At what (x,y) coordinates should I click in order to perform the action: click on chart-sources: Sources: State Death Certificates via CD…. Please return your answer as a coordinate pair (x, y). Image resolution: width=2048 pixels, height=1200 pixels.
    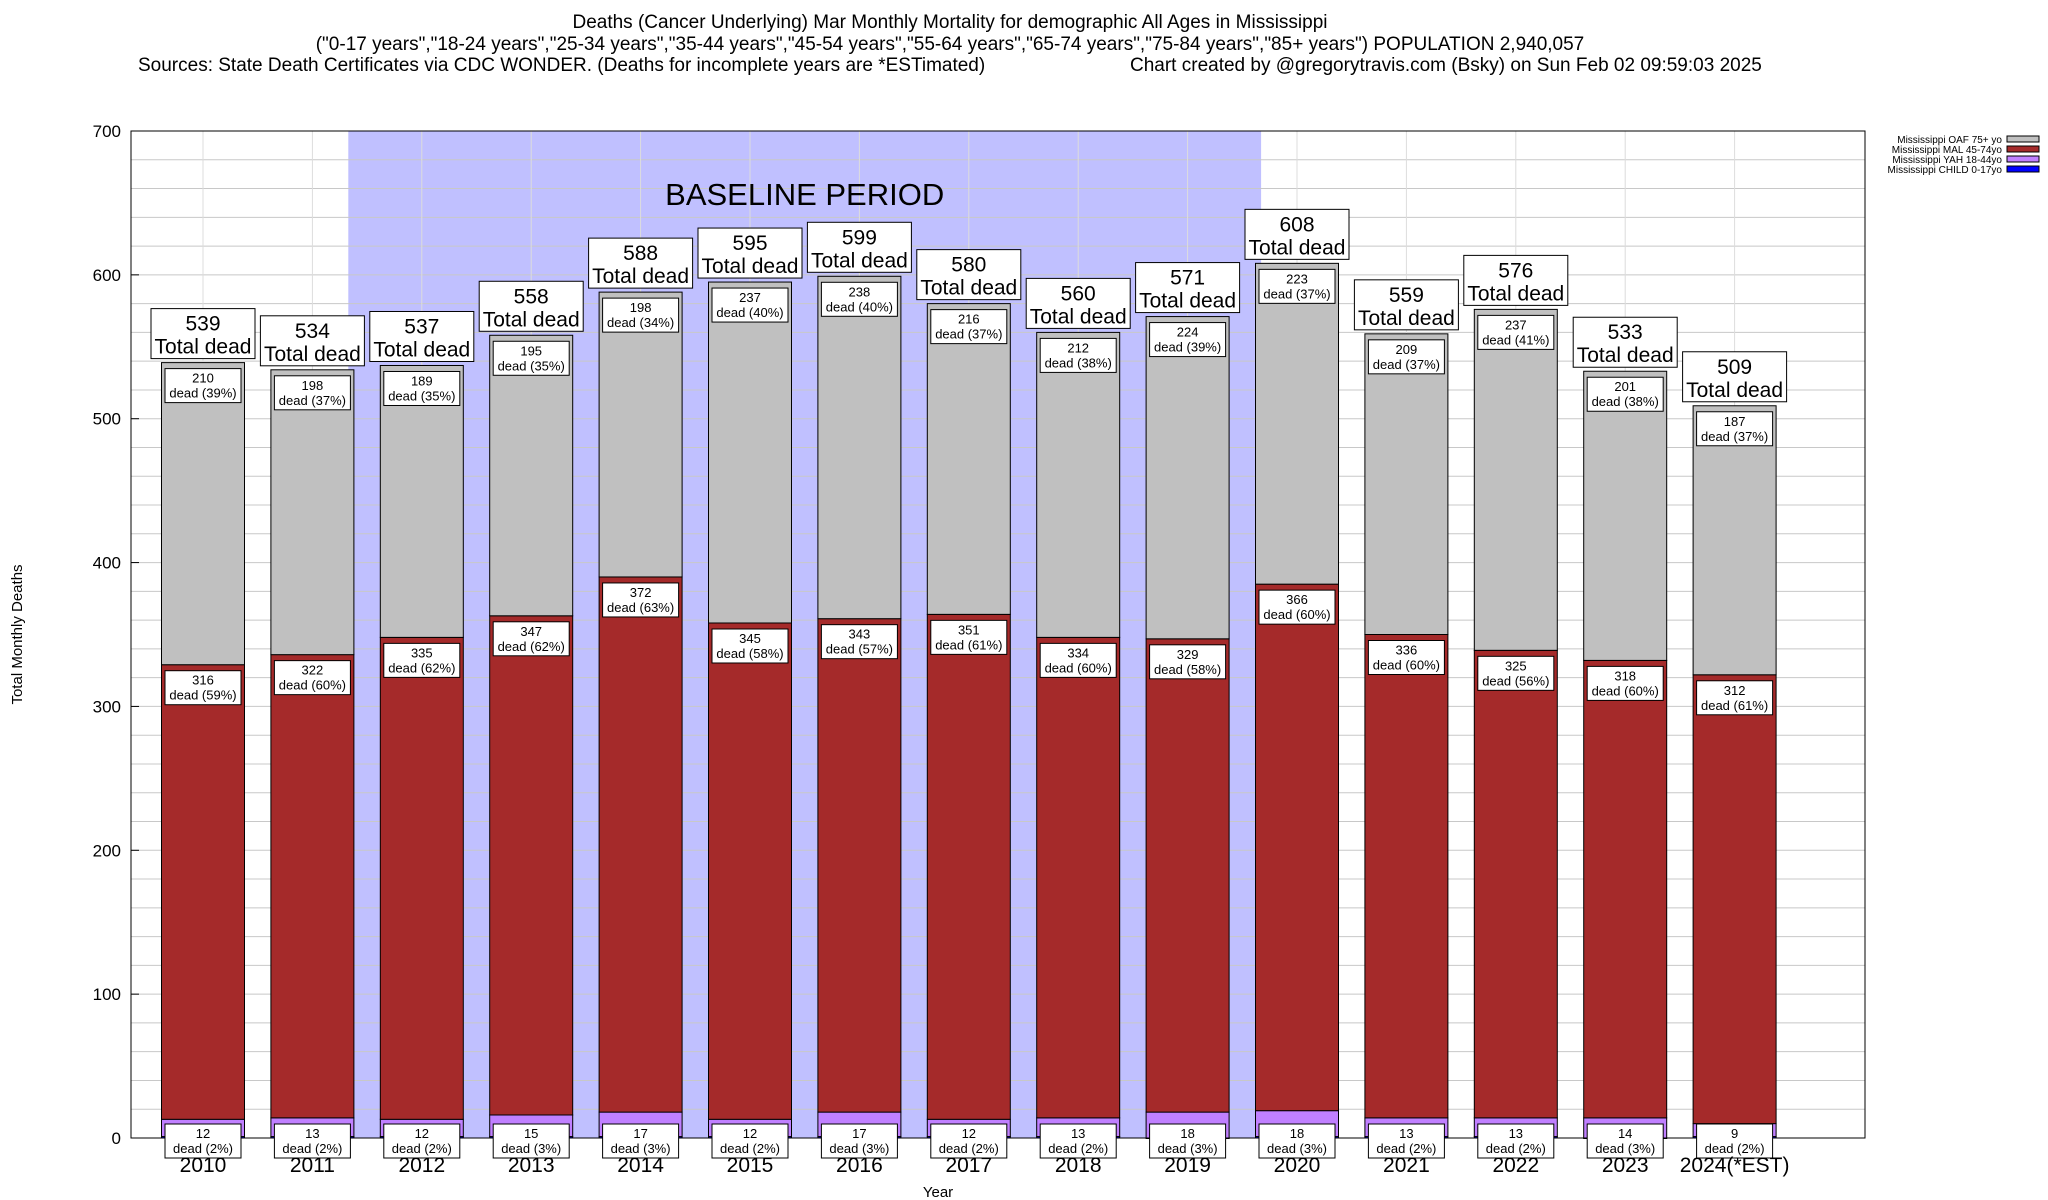
    Looking at the image, I should click on (562, 65).